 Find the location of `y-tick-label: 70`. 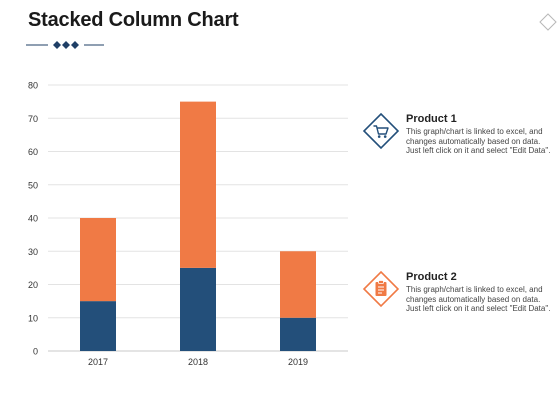

y-tick-label: 70 is located at coordinates (33, 119).